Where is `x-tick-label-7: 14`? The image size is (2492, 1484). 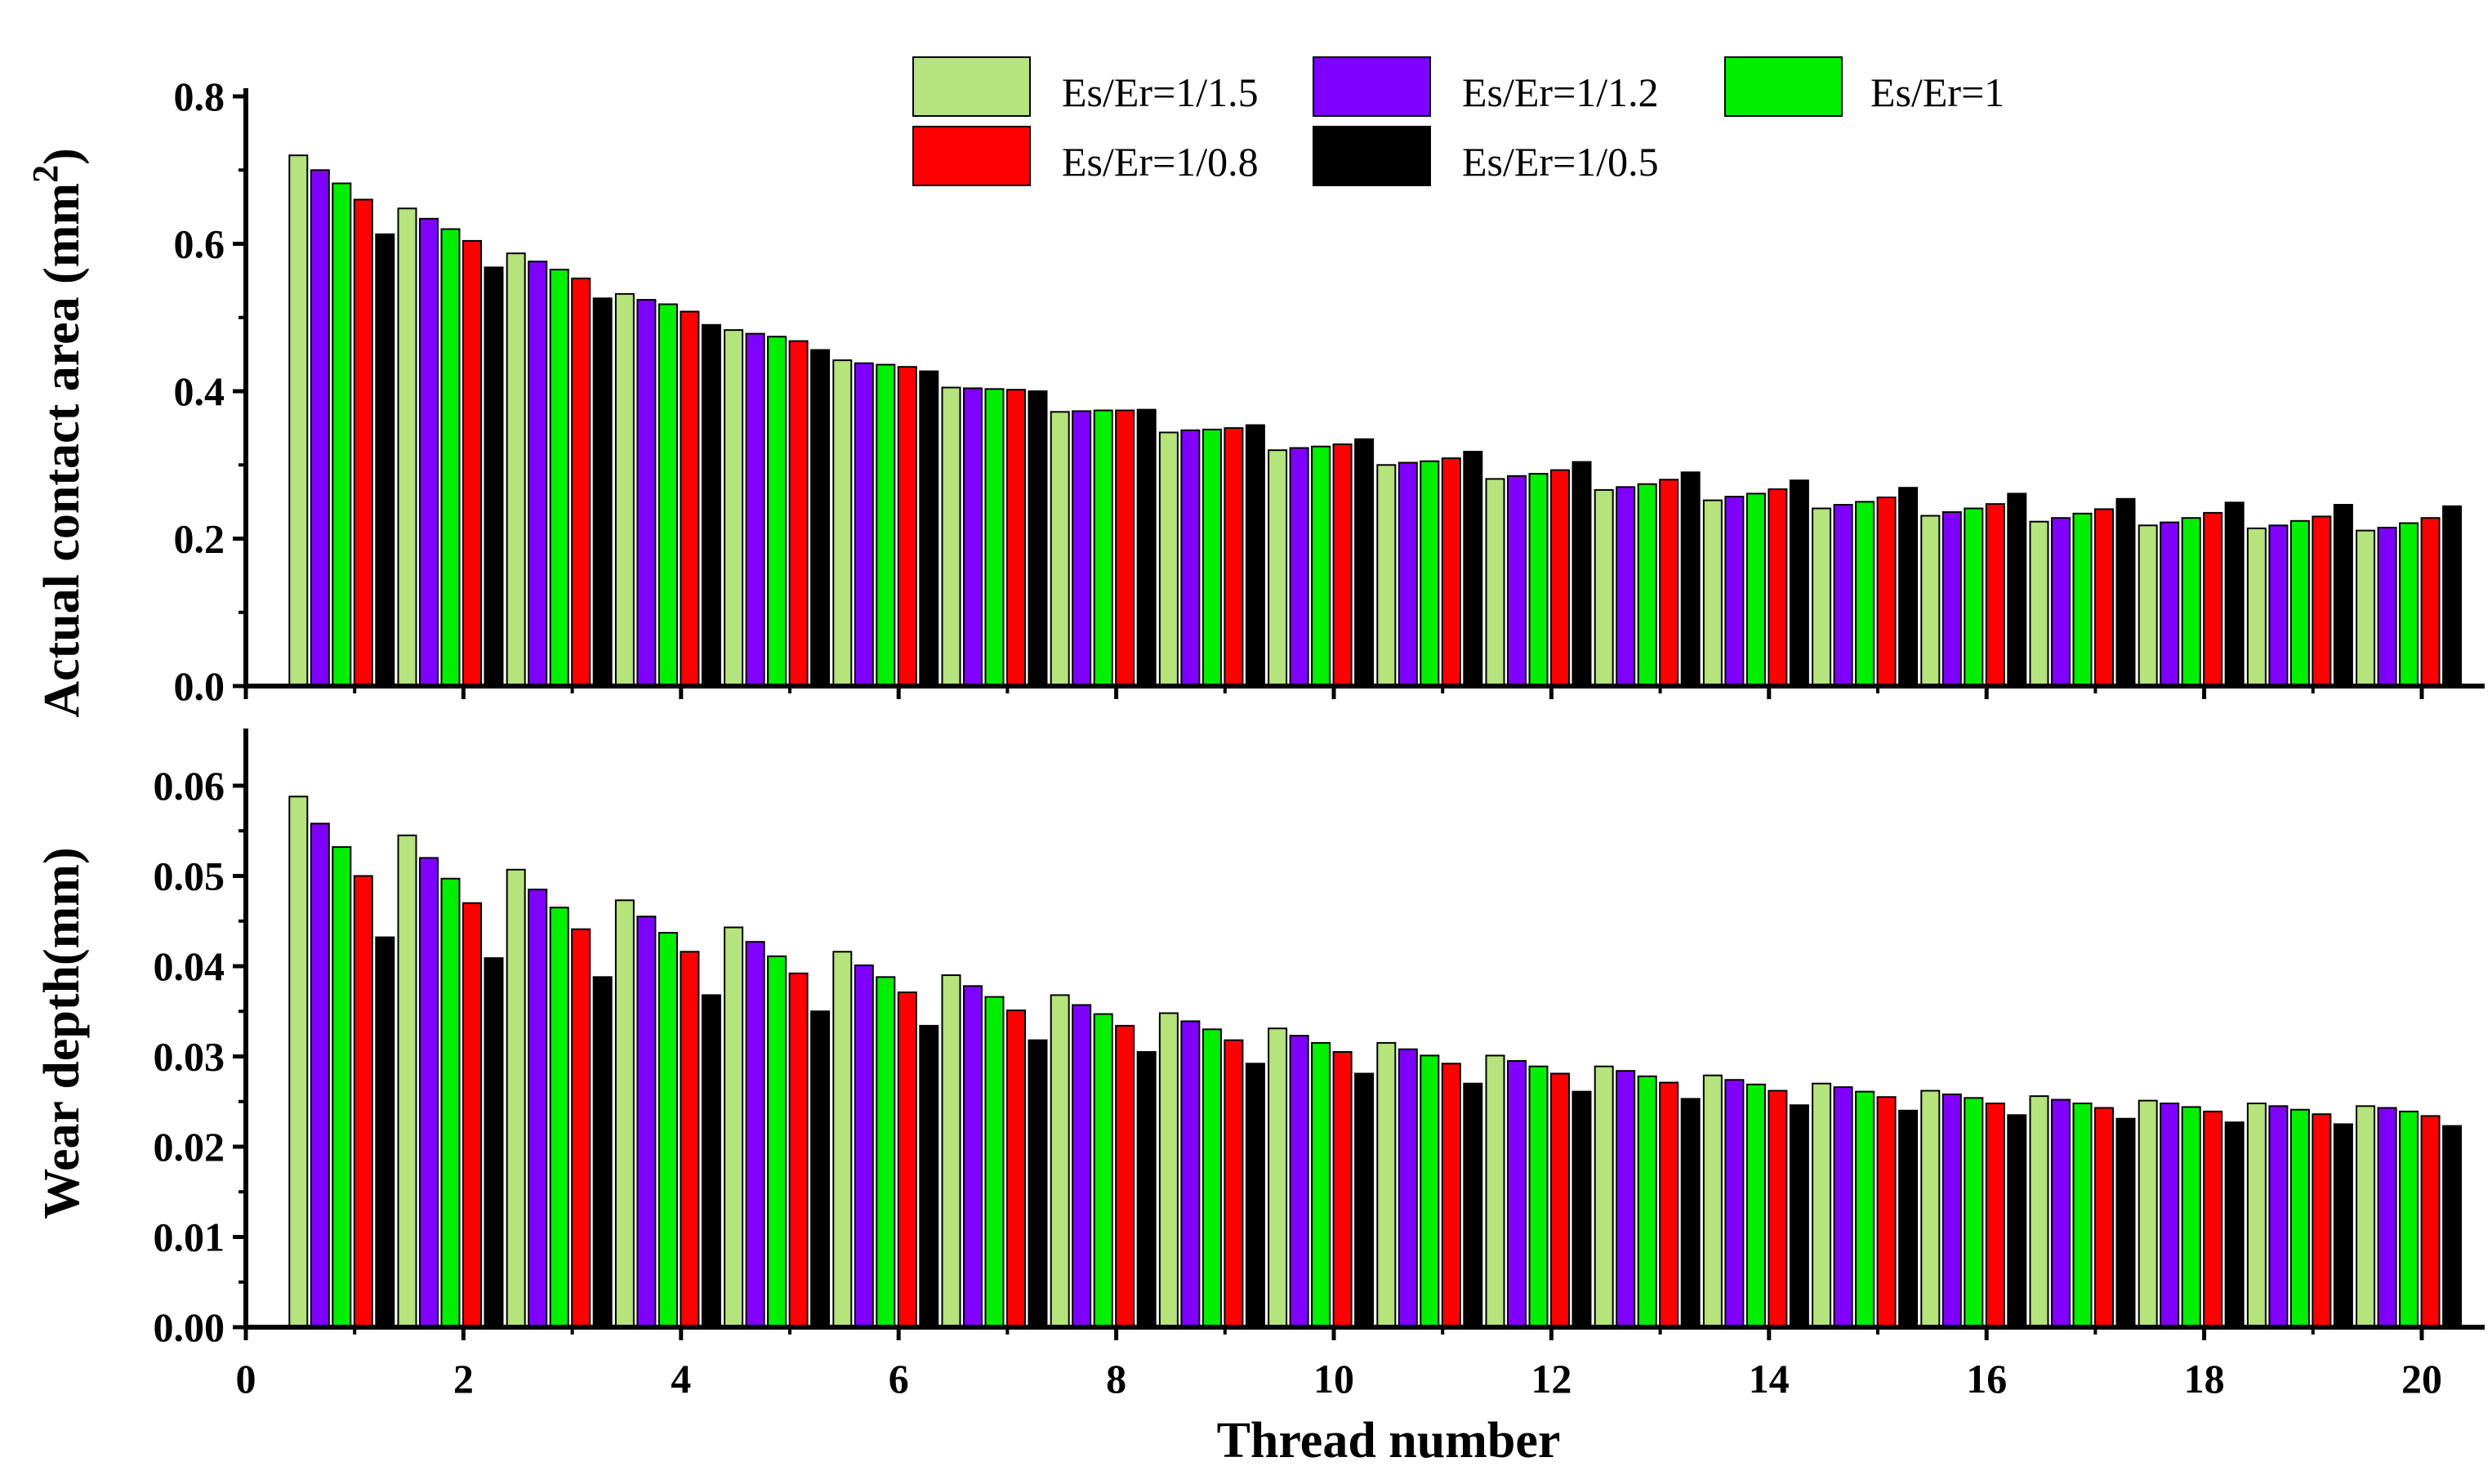
x-tick-label-7: 14 is located at coordinates (1769, 1379).